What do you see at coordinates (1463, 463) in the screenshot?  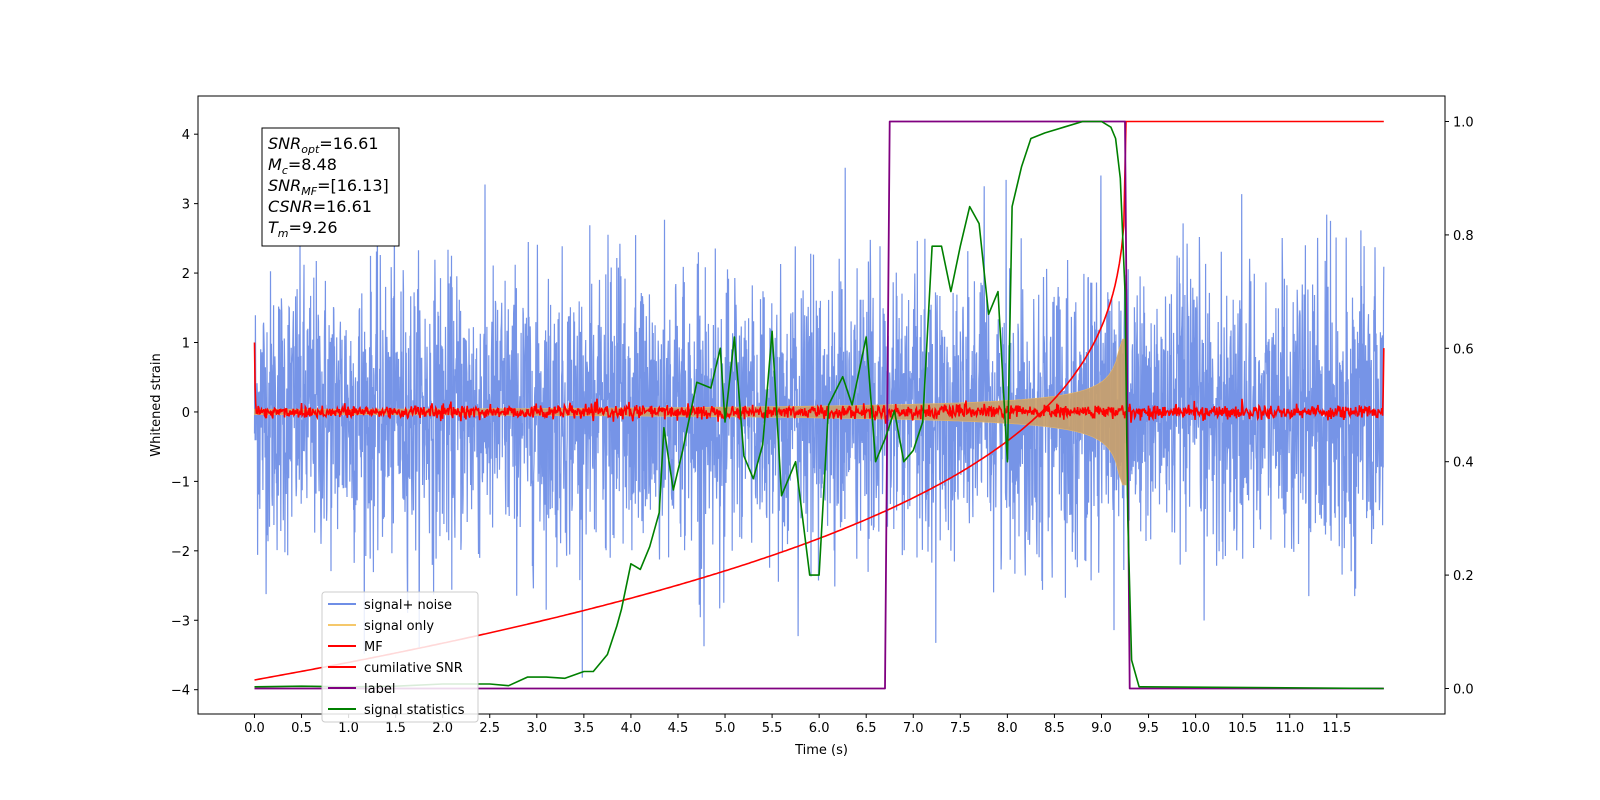 I see `y2-tick-label: 0.4` at bounding box center [1463, 463].